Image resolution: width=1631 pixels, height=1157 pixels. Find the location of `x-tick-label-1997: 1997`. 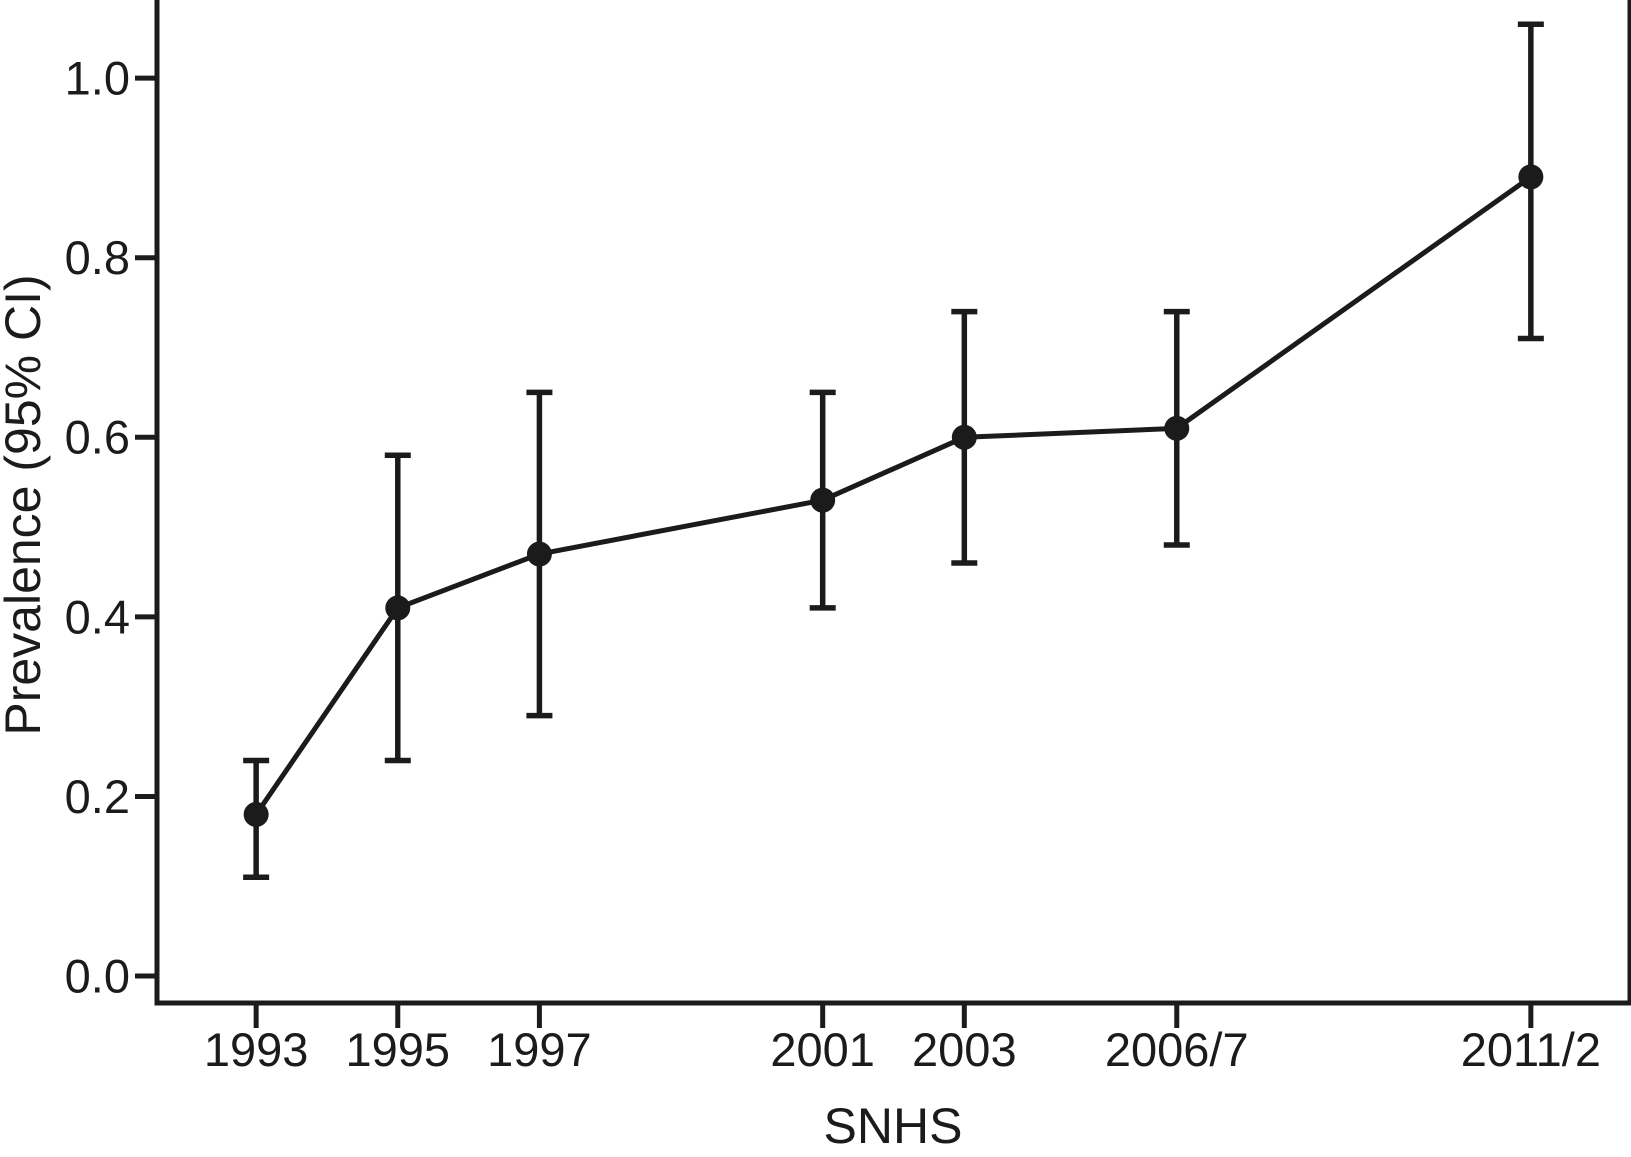

x-tick-label-1997: 1997 is located at coordinates (539, 1049).